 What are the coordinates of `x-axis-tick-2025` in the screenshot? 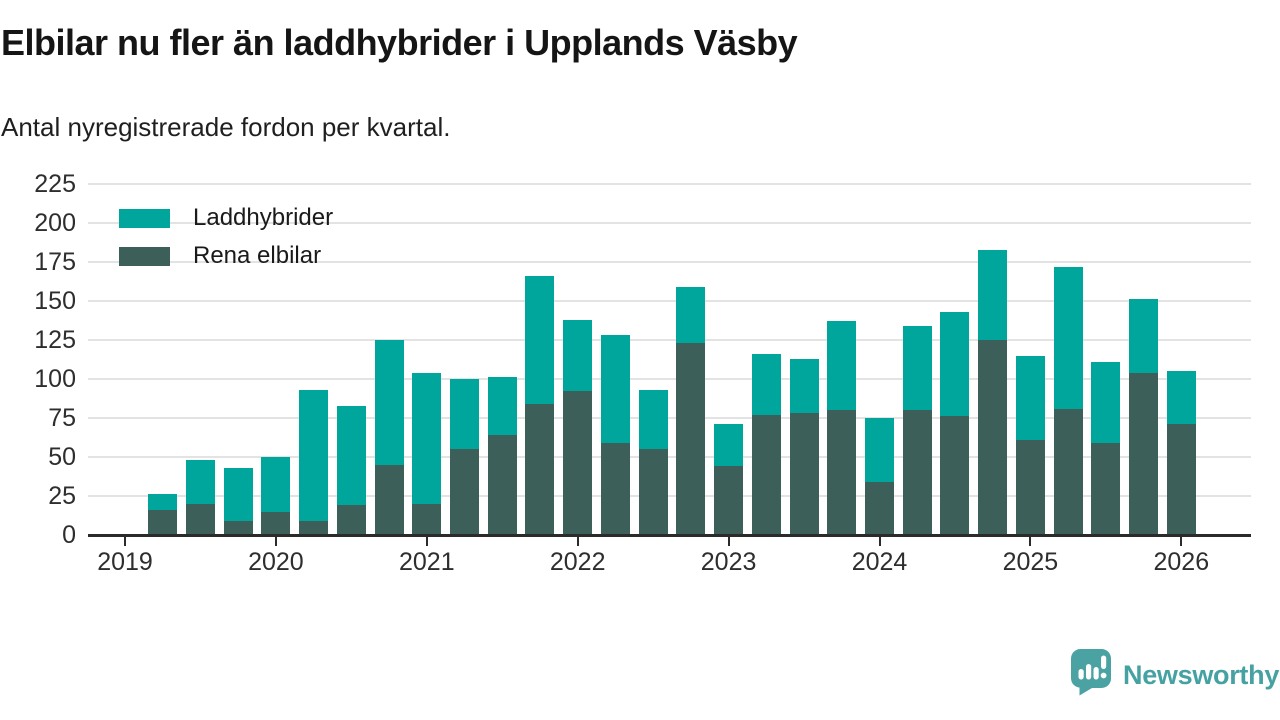 It's located at (1030, 541).